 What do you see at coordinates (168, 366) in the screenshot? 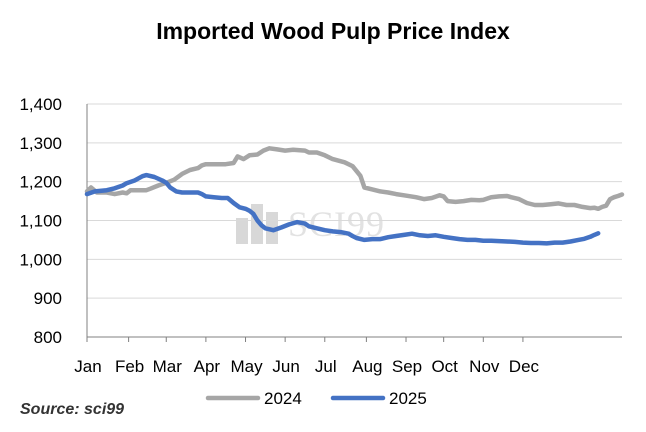
I see `x-tick-label: Mar` at bounding box center [168, 366].